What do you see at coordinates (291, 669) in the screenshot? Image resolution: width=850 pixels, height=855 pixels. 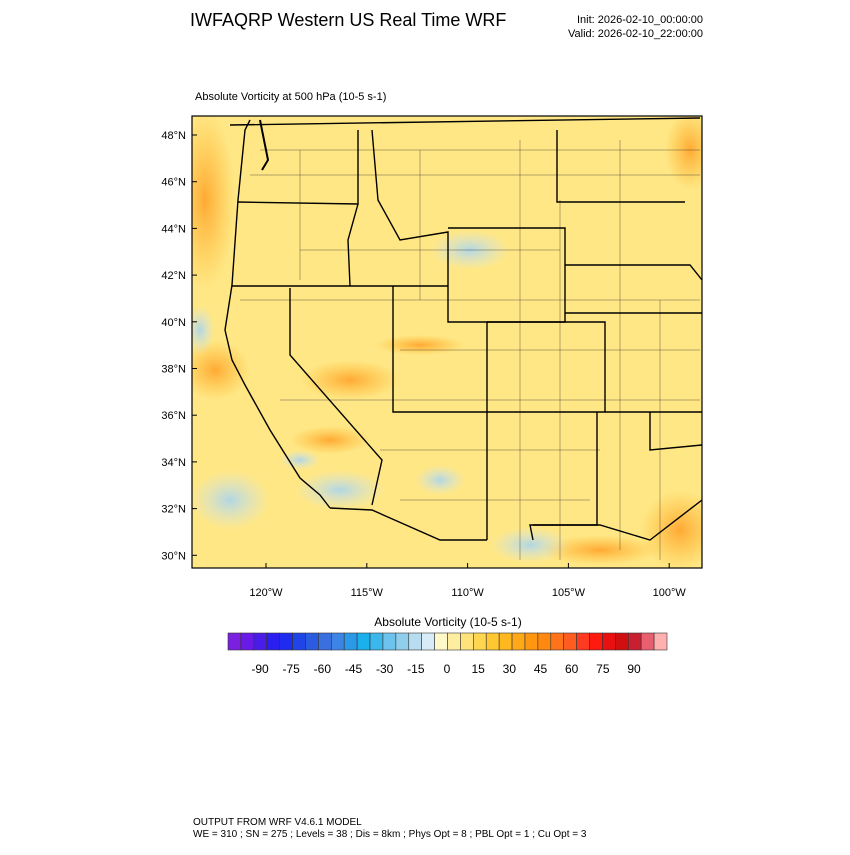 I see `colorbar-label: -75` at bounding box center [291, 669].